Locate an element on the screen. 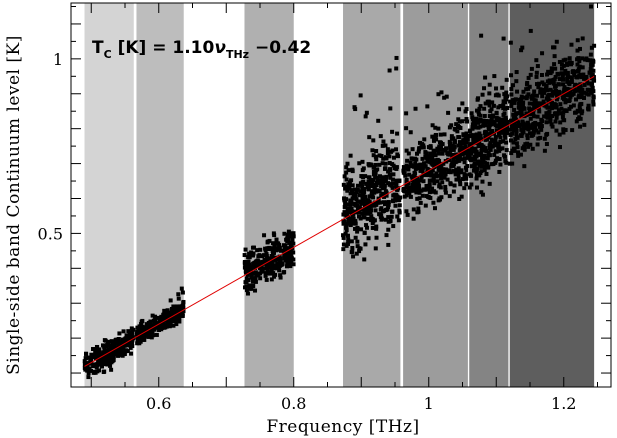  formula-nu-sub: THz is located at coordinates (237, 54).